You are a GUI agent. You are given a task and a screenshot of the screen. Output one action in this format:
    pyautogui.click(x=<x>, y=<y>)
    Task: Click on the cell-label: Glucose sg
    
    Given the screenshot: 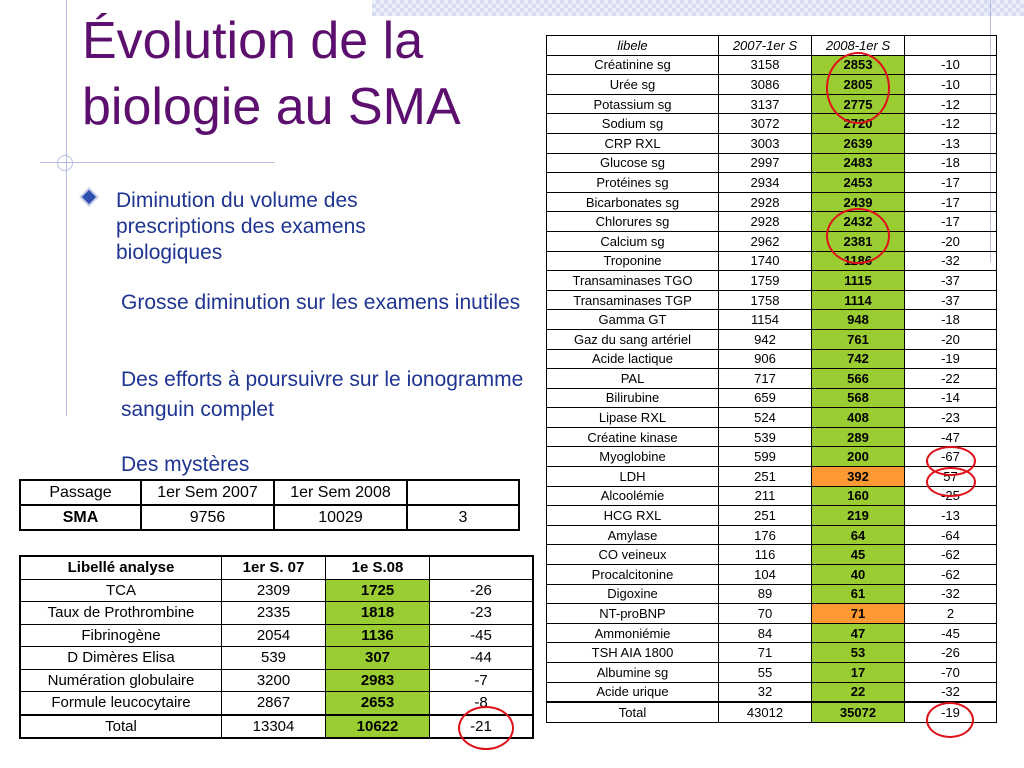 What is the action you would take?
    pyautogui.click(x=632, y=163)
    